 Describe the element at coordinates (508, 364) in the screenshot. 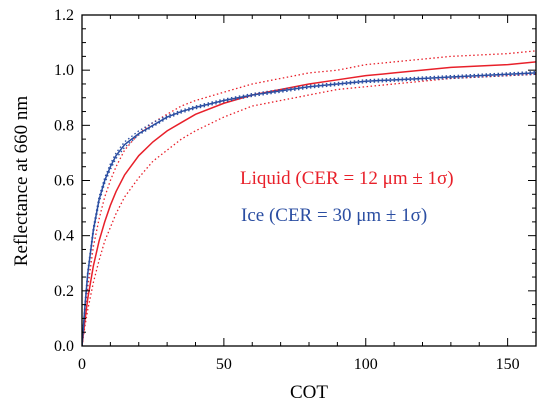

I see `x-tick-label: 150` at that location.